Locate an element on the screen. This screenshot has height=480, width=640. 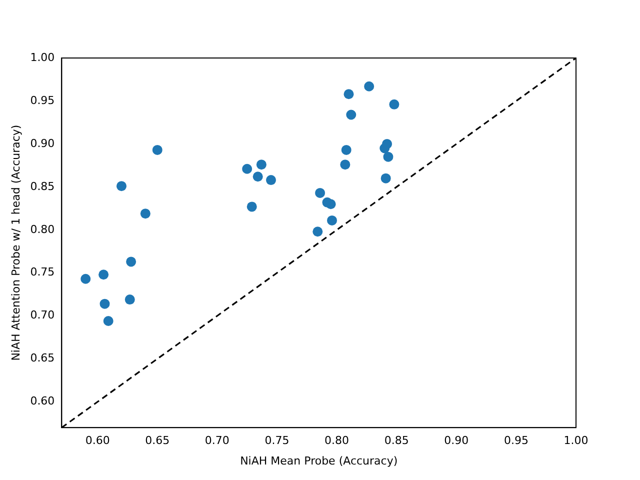
y-tick-label: 0.75 is located at coordinates (42, 272).